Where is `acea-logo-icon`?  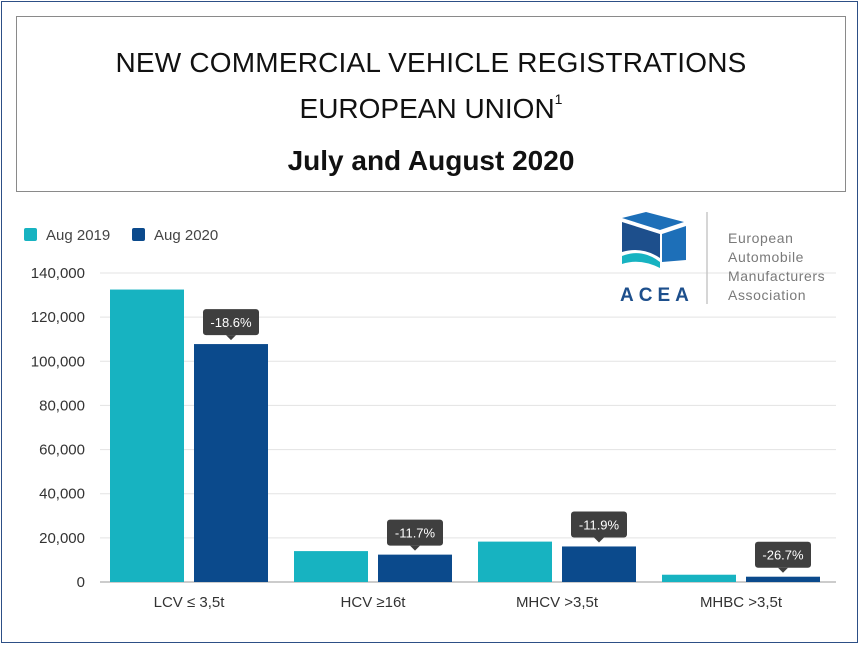 acea-logo-icon is located at coordinates (654, 240).